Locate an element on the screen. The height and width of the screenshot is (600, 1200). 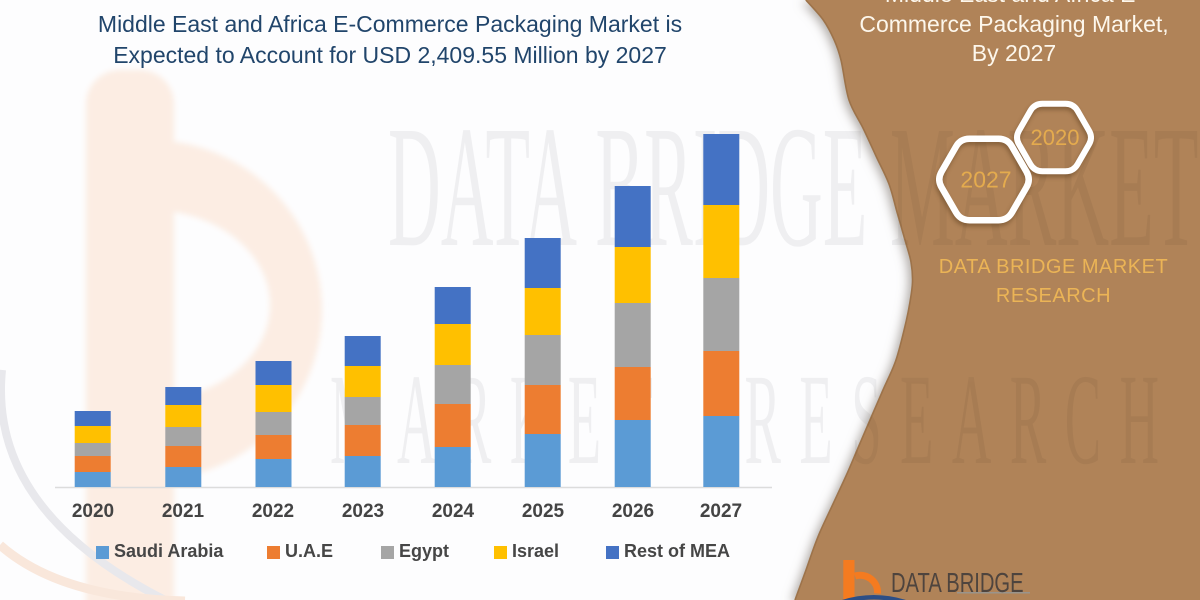
svg-text: 2027 is located at coordinates (985, 180).